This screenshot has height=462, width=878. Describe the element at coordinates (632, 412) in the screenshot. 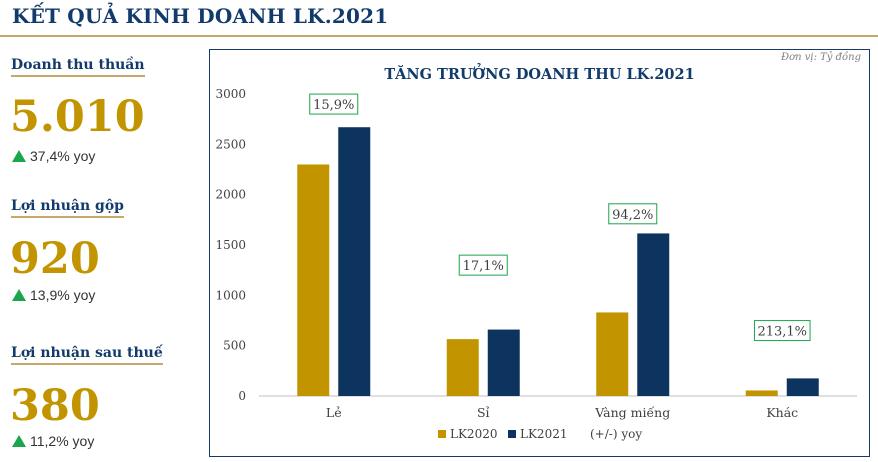

I see `x-tick-label: Vàng miếng` at that location.